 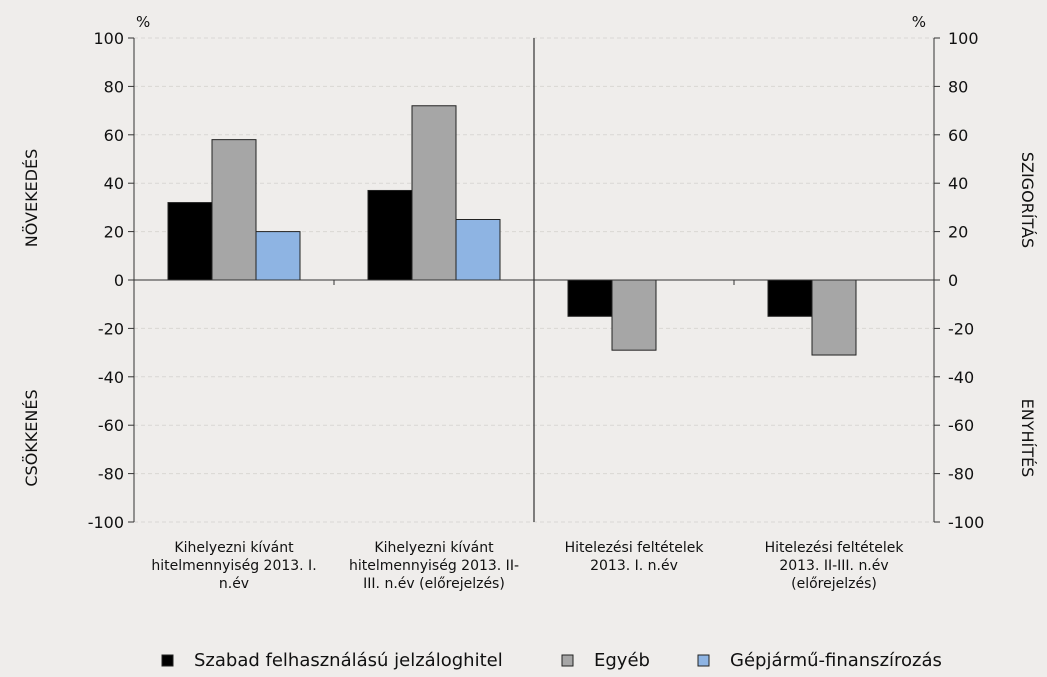 I want to click on right-label-top: SZIGORÍTÁS, so click(x=1027, y=200).